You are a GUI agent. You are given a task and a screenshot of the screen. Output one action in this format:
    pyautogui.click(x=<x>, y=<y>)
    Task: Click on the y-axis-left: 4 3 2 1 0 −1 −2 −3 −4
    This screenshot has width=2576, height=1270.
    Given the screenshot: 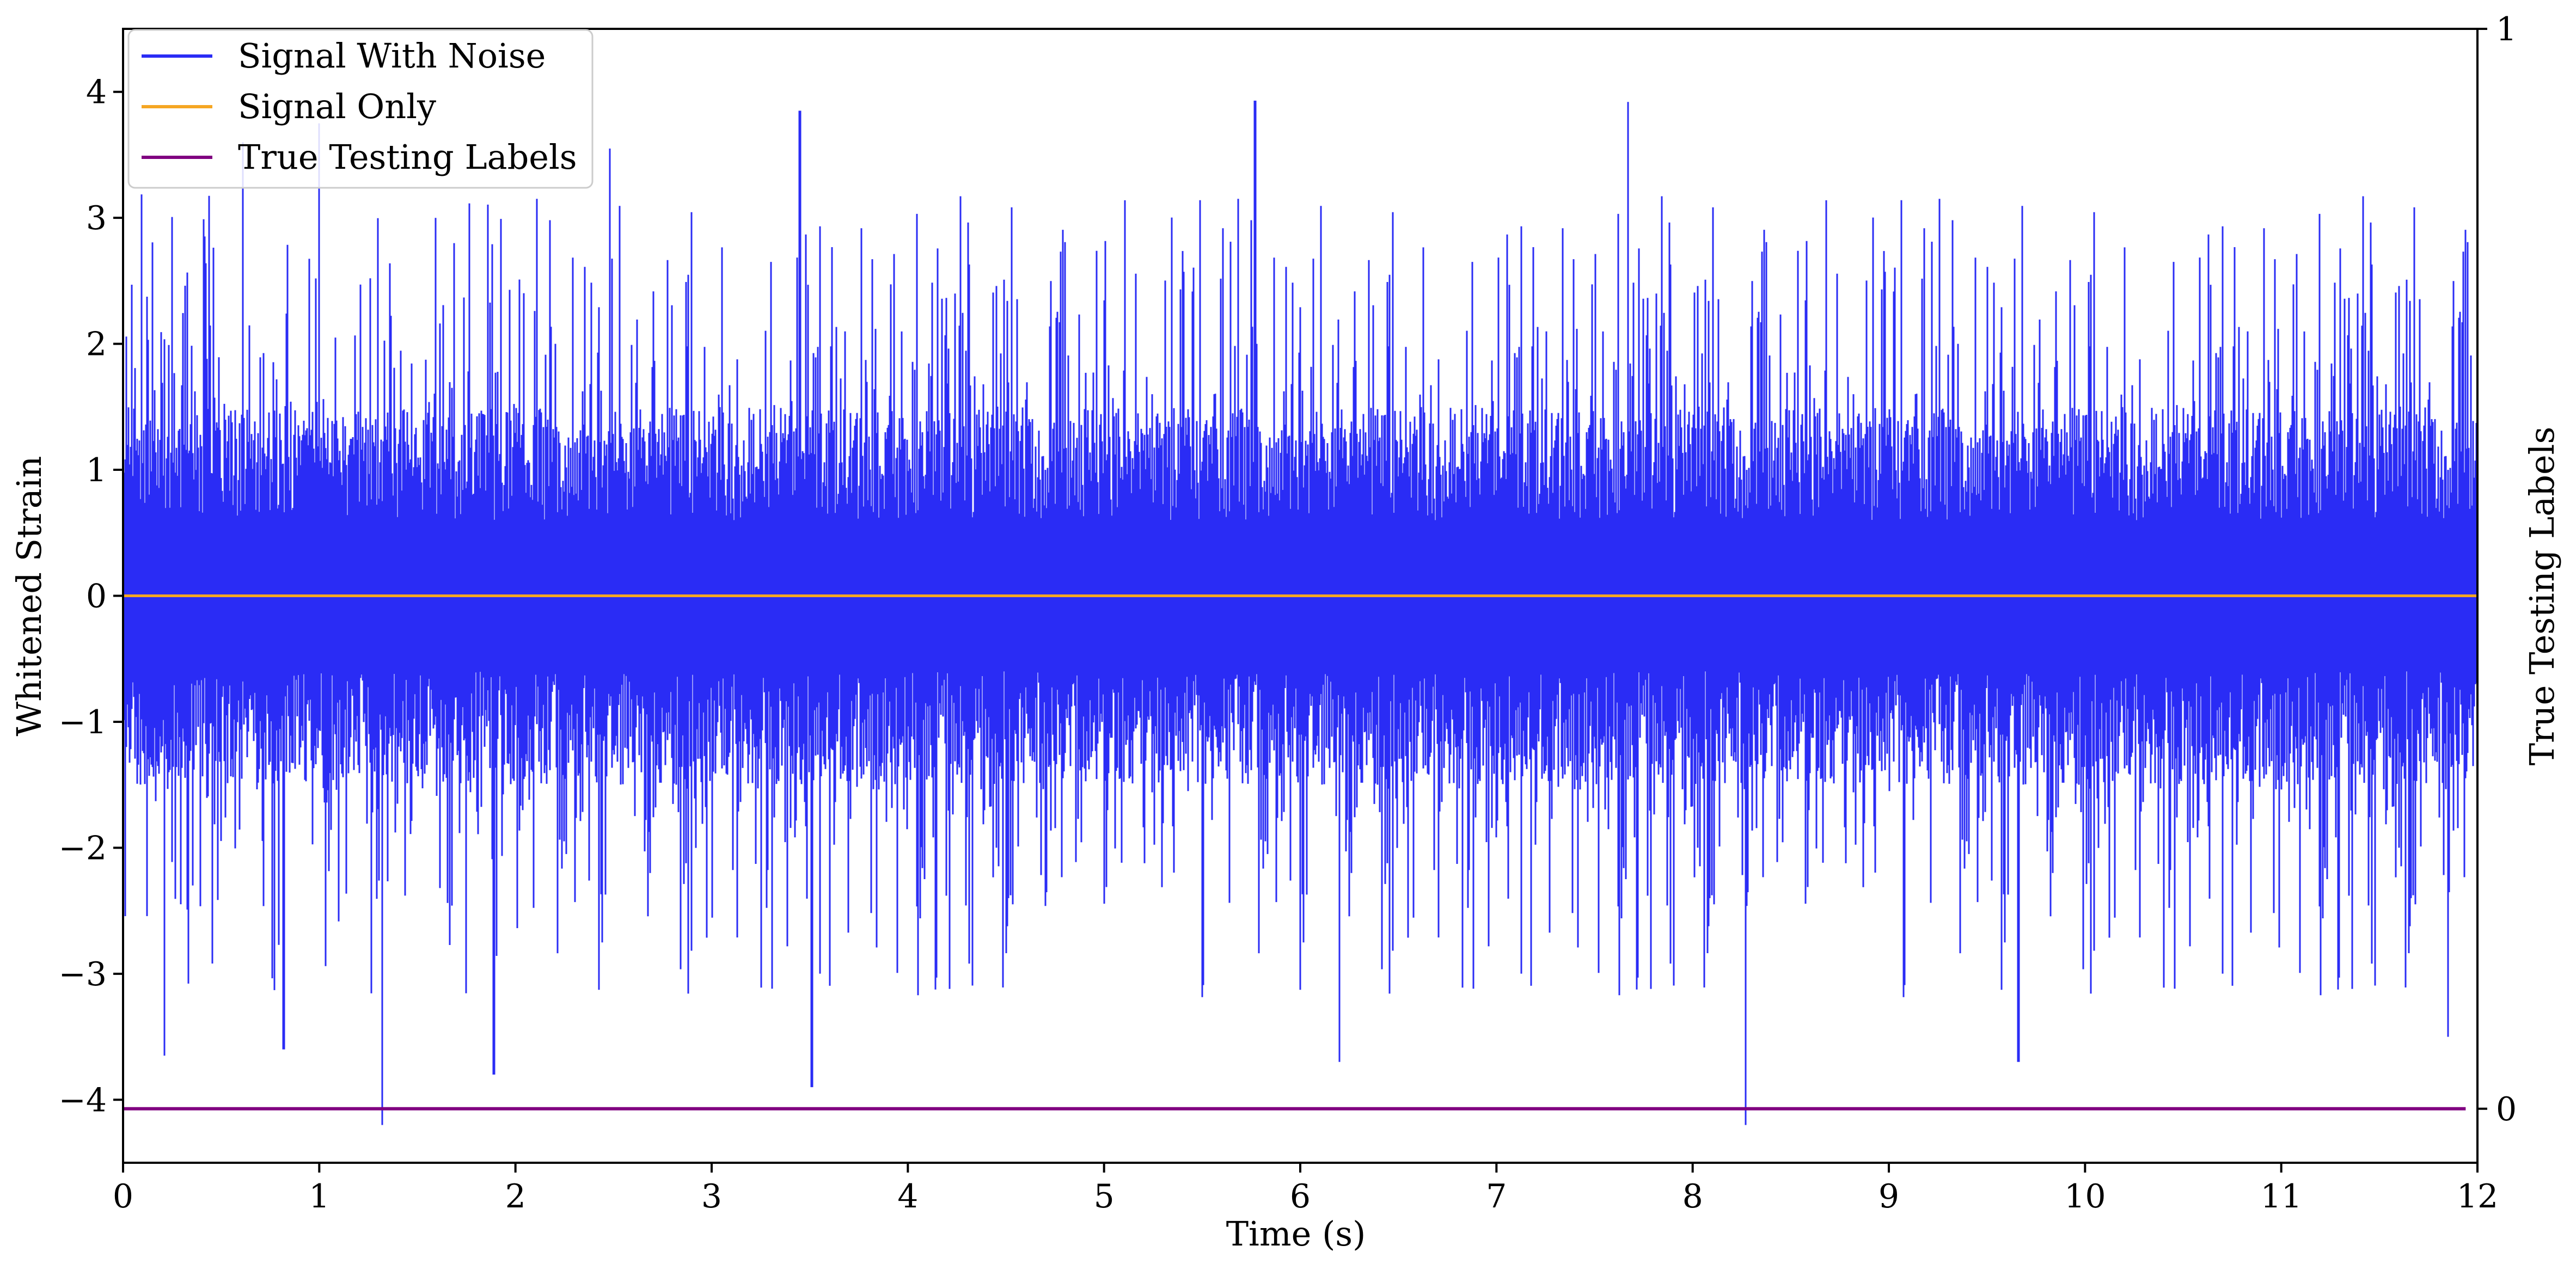 What is the action you would take?
    pyautogui.click(x=91, y=596)
    